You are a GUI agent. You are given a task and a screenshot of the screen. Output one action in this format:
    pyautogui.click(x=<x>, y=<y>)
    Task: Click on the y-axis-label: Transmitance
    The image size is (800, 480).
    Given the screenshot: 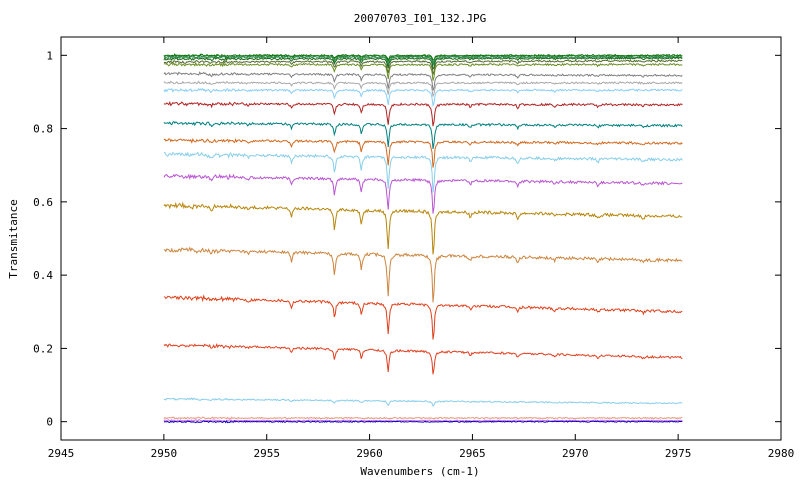 What is the action you would take?
    pyautogui.click(x=13, y=238)
    